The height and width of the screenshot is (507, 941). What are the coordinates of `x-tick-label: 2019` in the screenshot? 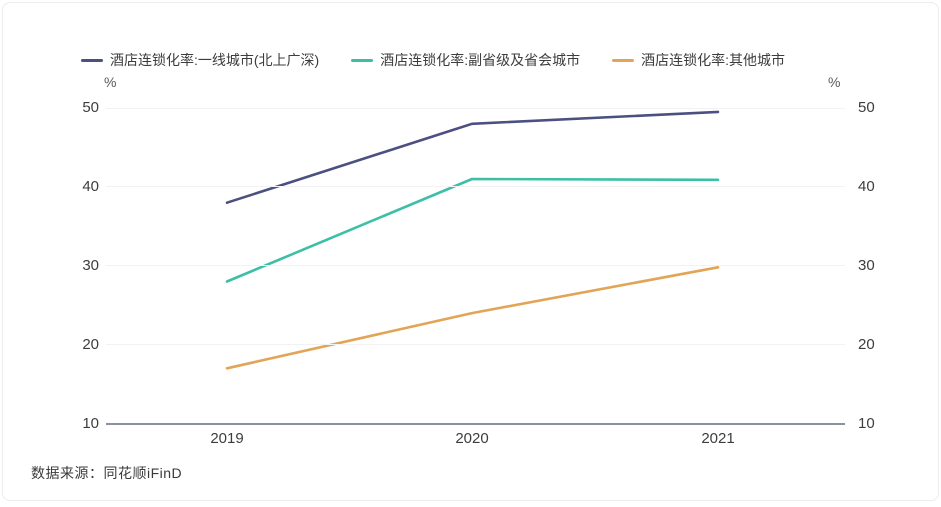 It's located at (227, 438).